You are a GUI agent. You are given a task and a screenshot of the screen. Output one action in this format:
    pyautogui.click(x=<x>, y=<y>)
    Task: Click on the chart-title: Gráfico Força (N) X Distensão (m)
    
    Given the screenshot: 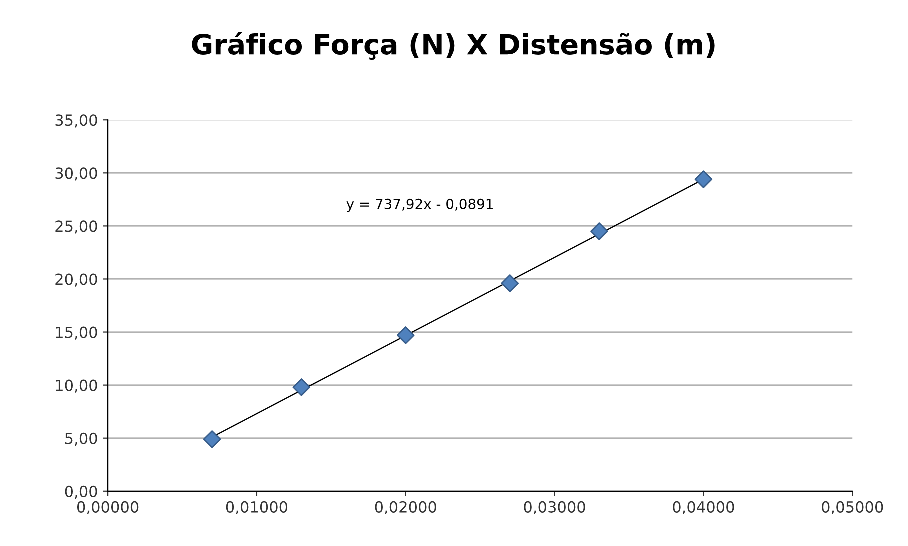 What is the action you would take?
    pyautogui.click(x=453, y=46)
    